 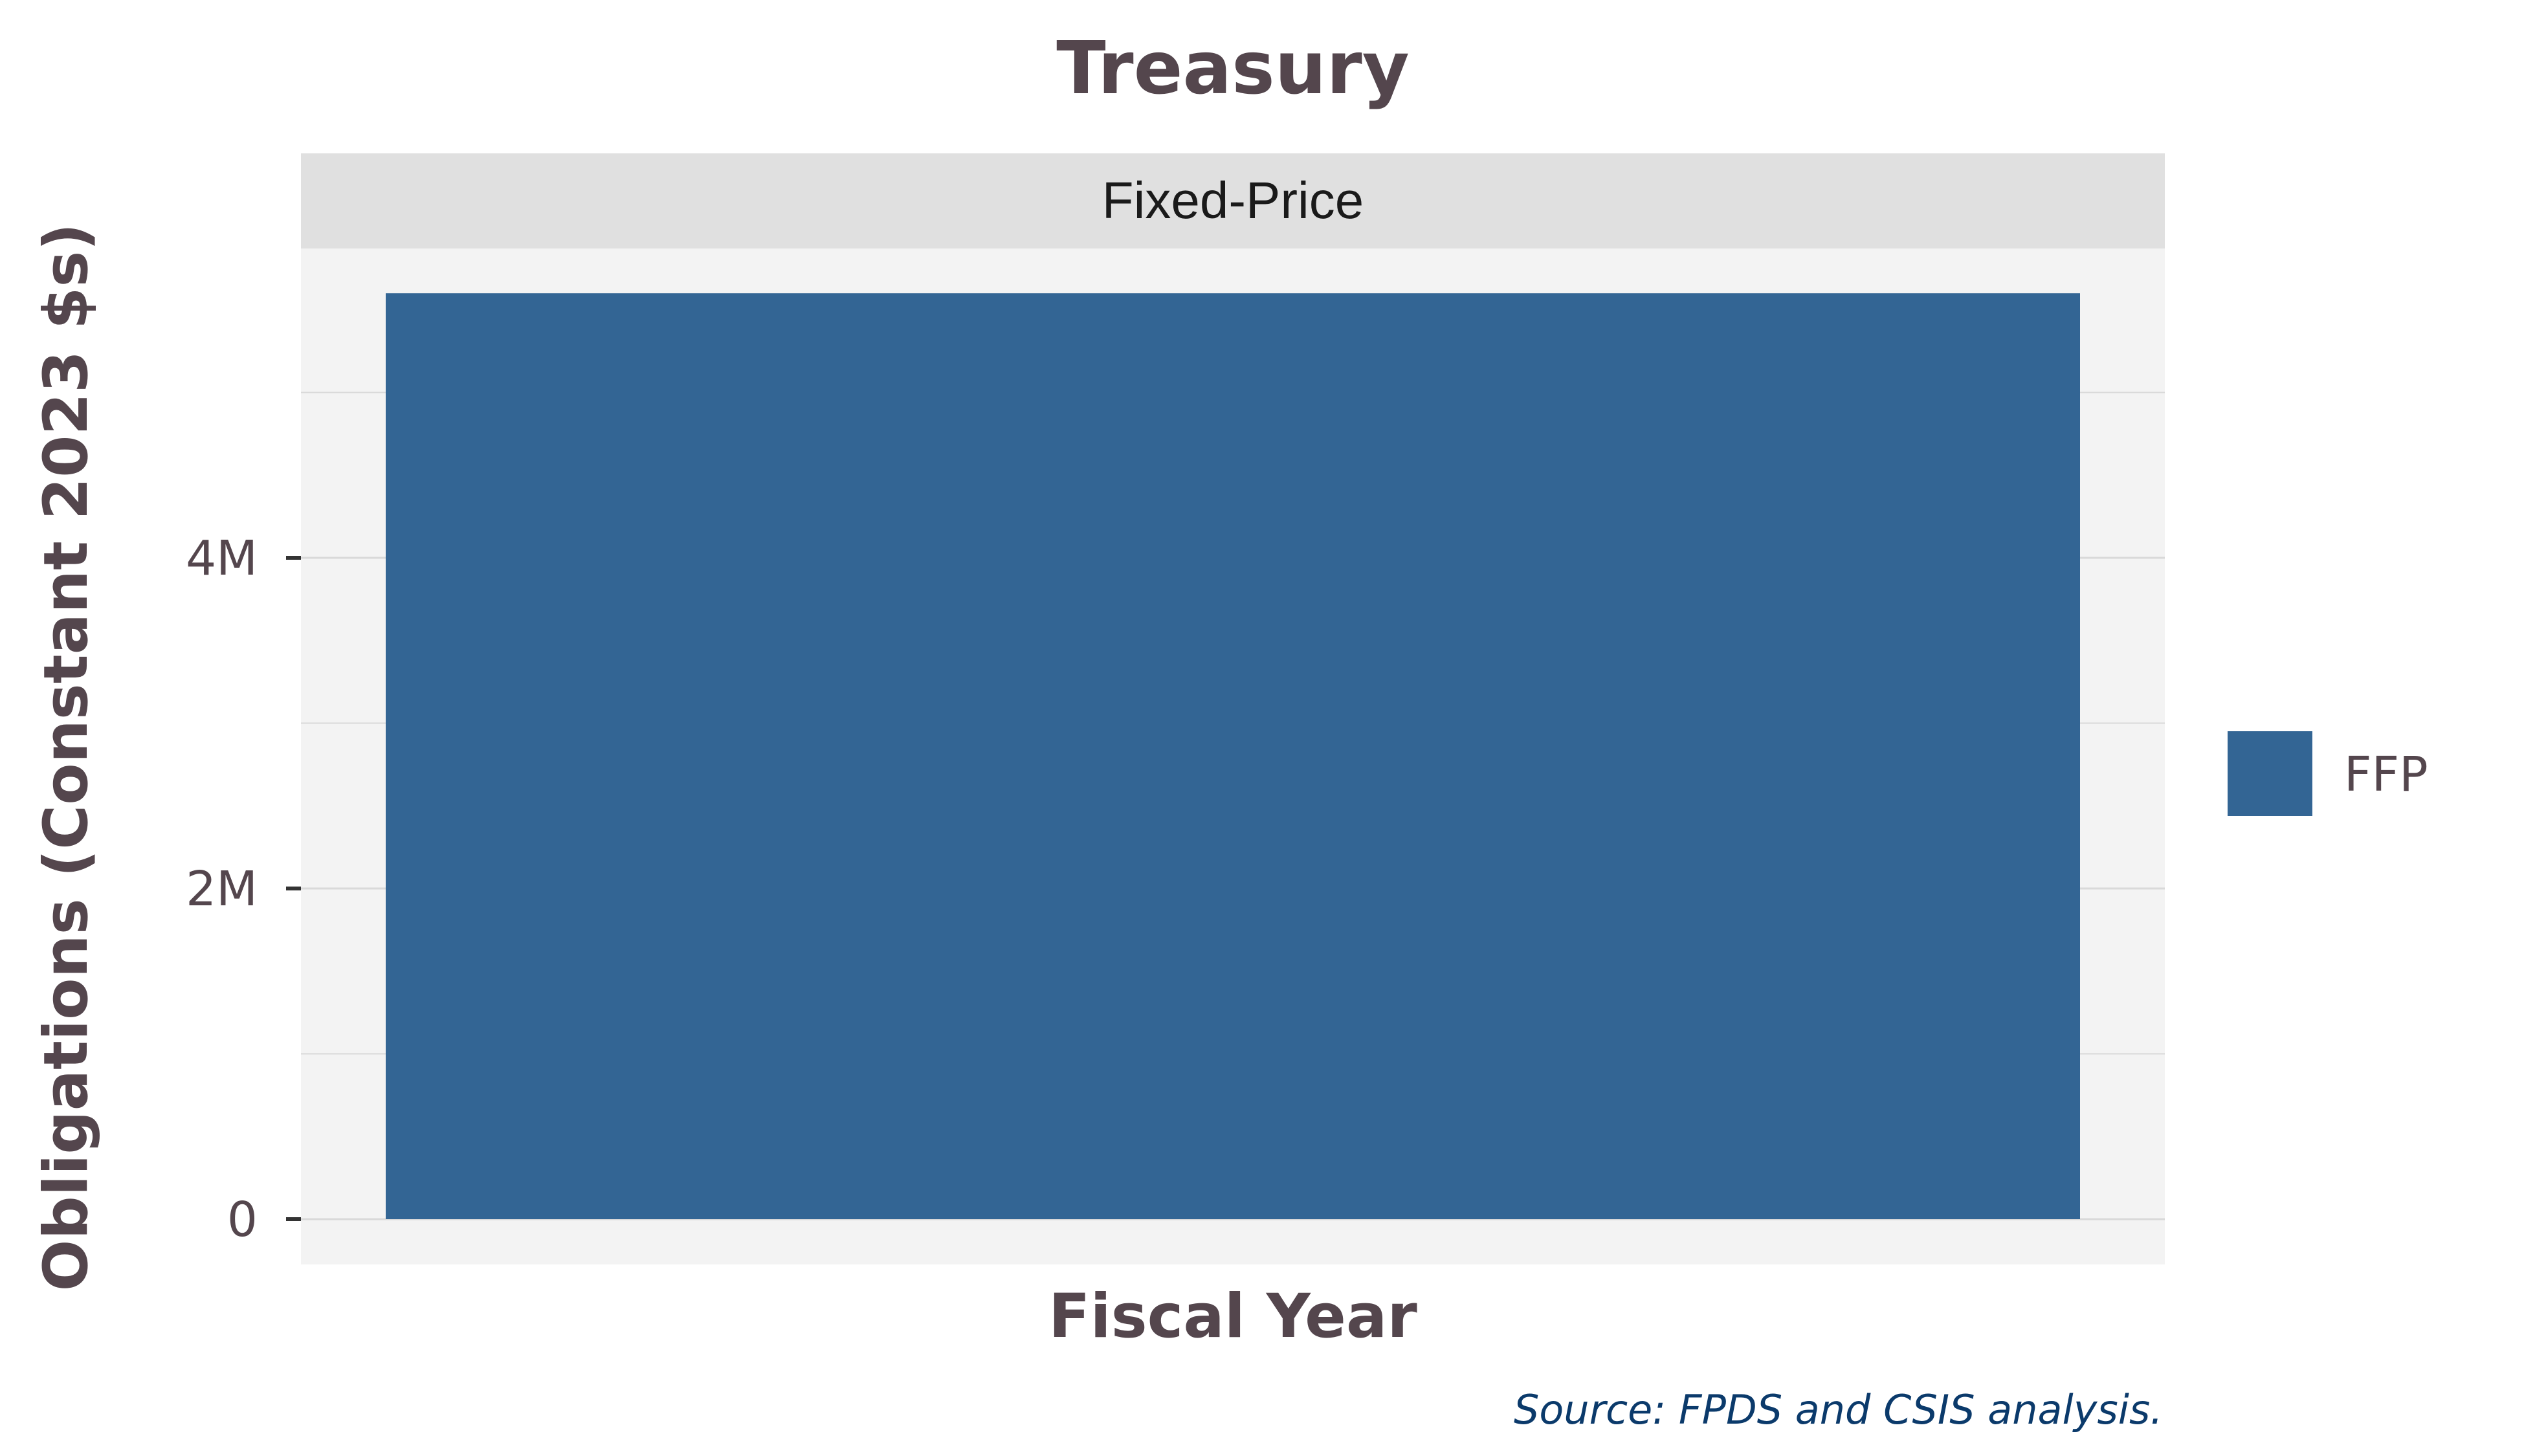 I want to click on y-axis: 0 2M 4M, so click(x=243, y=889).